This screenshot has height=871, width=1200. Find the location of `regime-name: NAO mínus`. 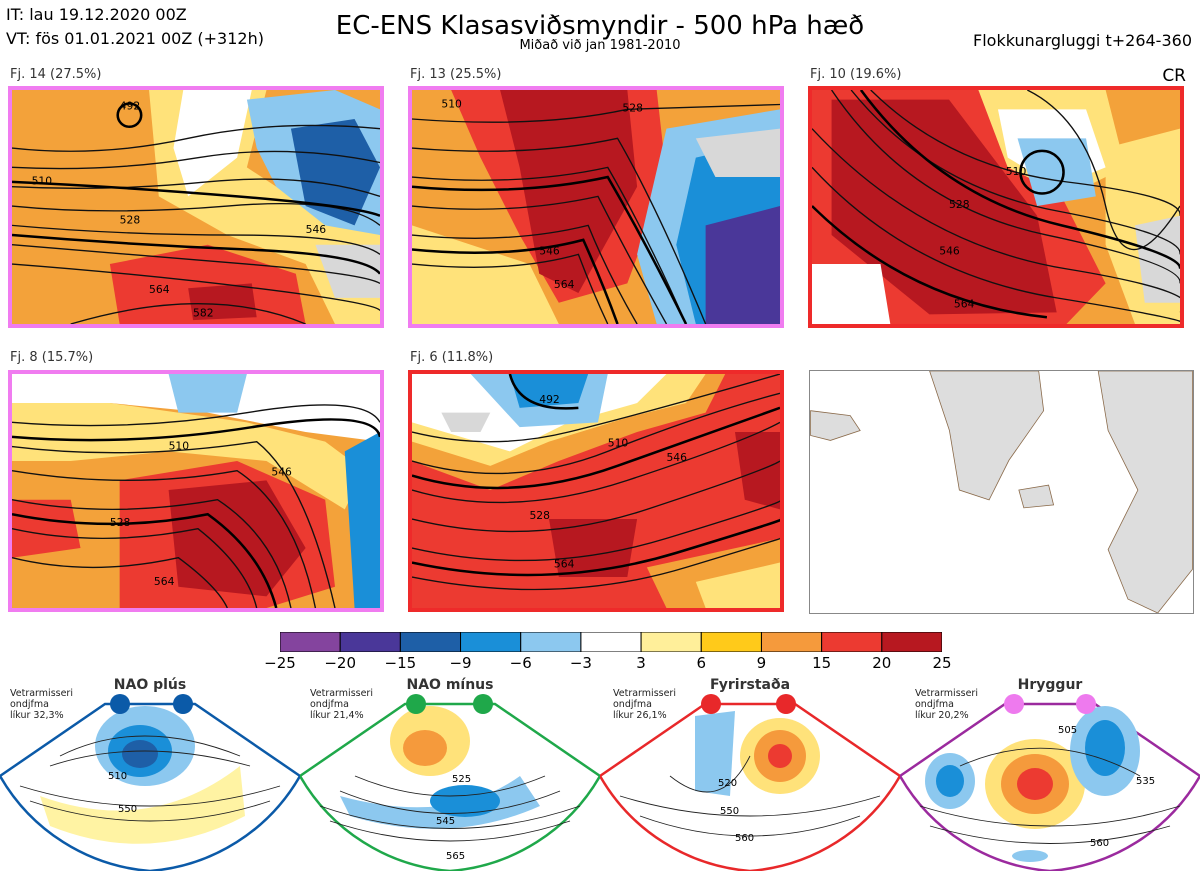

regime-name: NAO mínus is located at coordinates (450, 685).